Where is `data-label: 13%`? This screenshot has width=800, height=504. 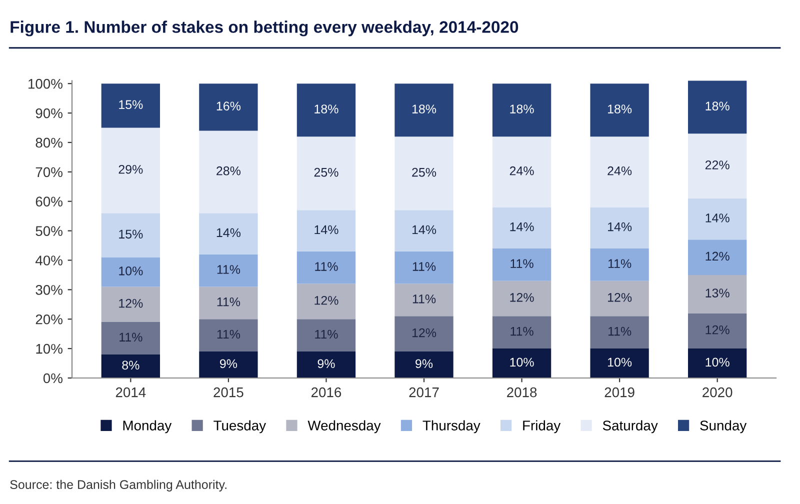
data-label: 13% is located at coordinates (718, 293).